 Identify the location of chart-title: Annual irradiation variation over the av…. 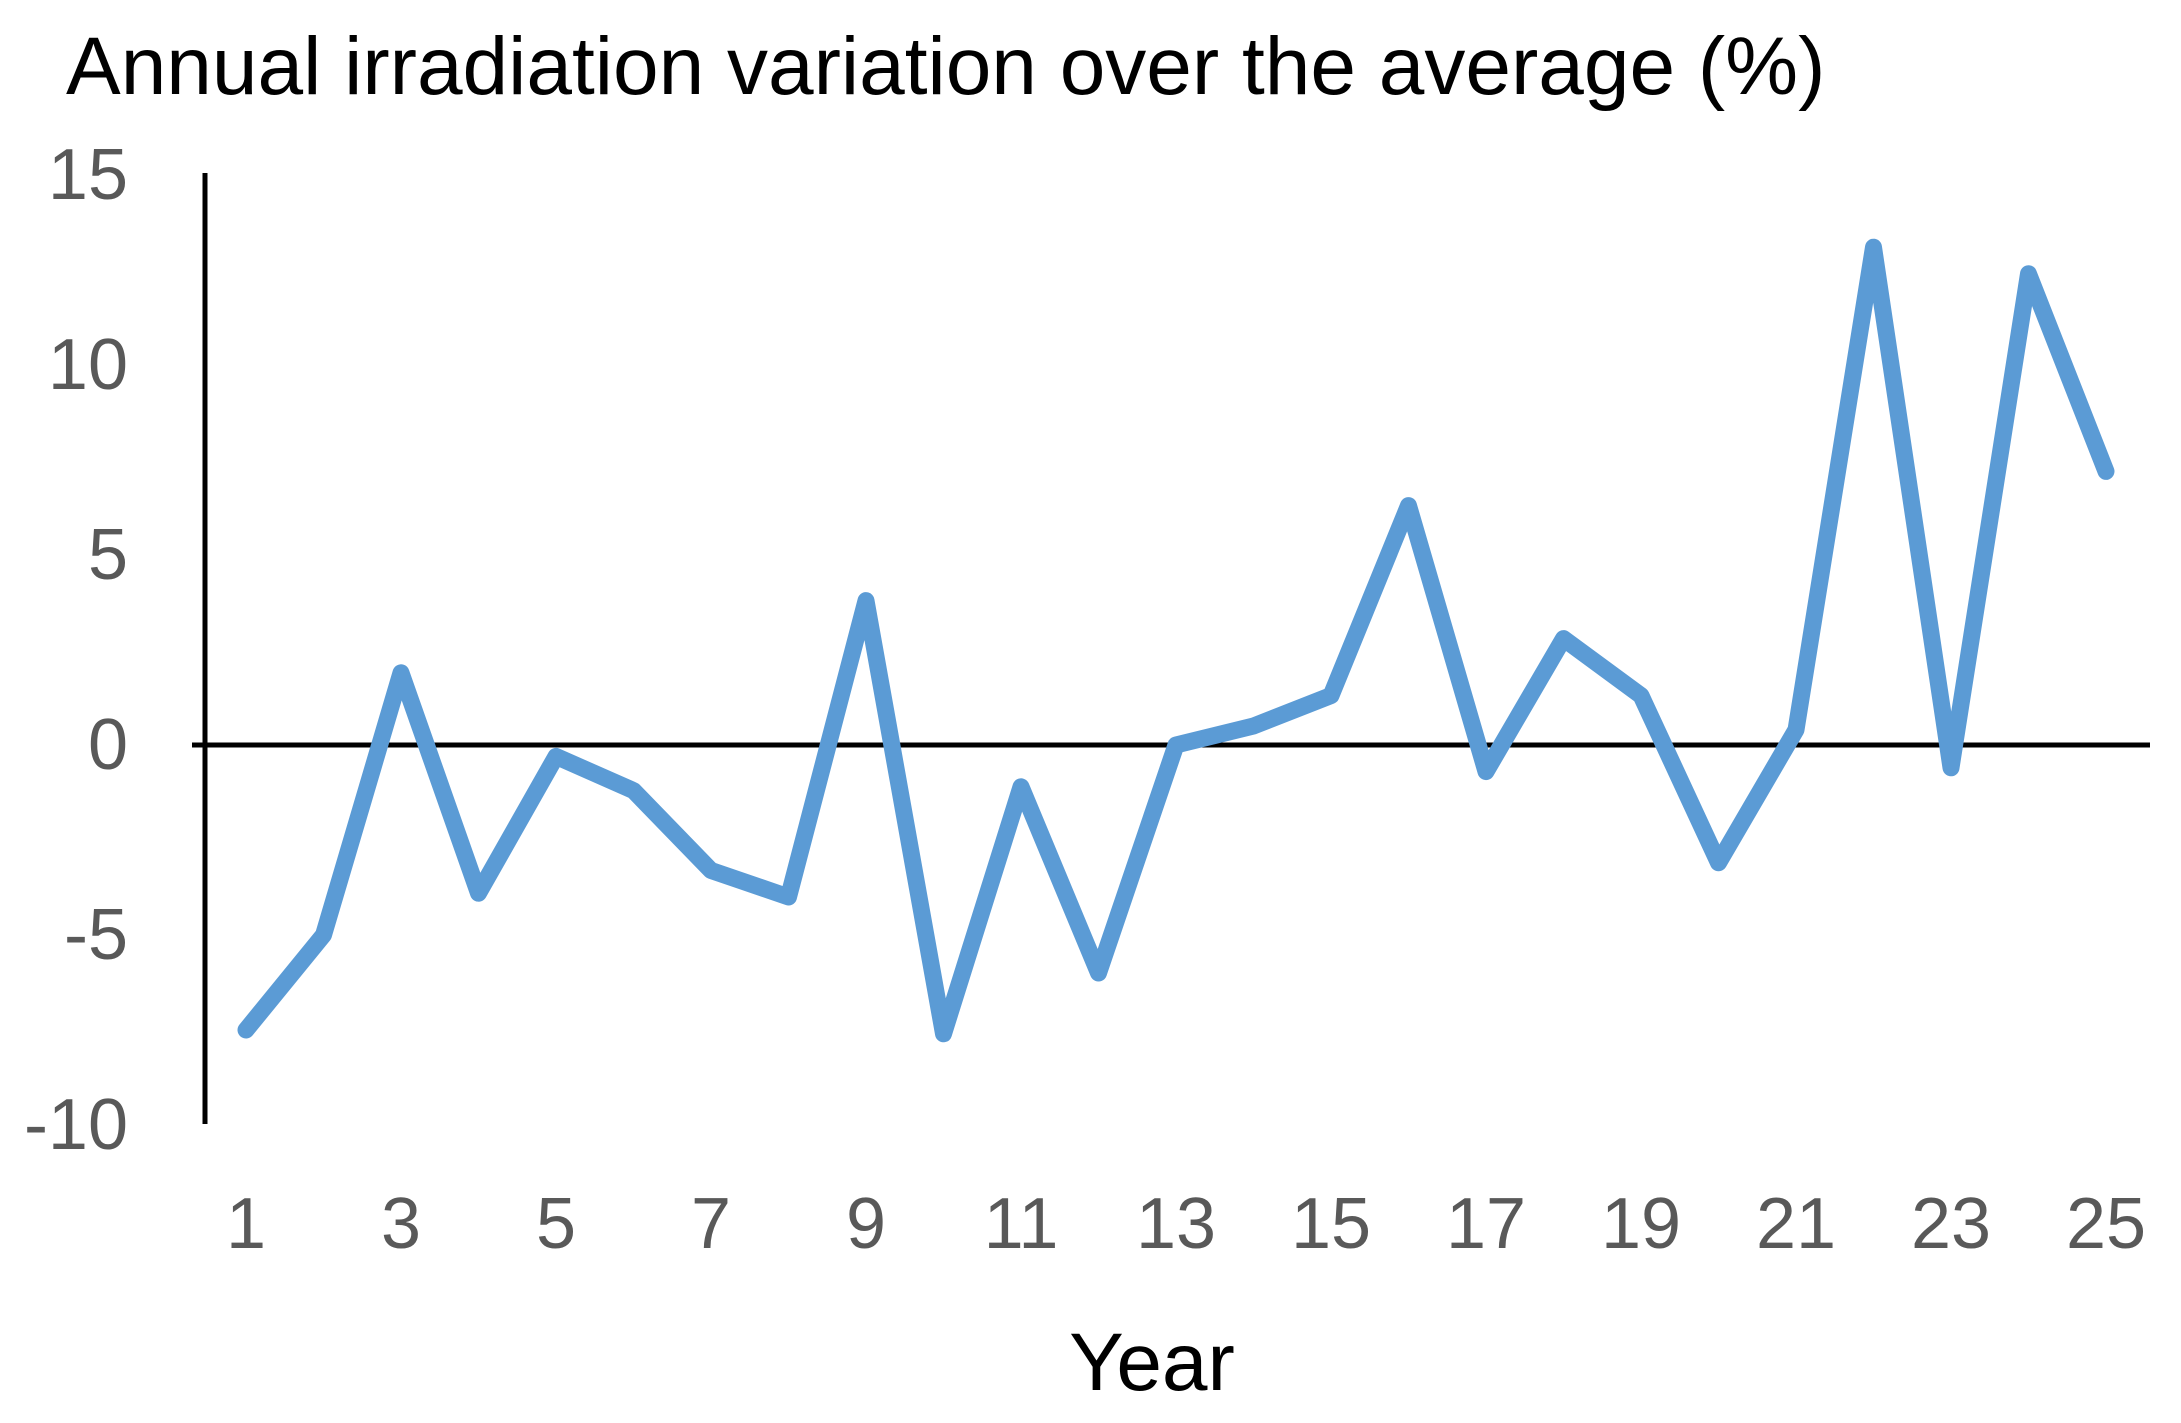
(946, 66).